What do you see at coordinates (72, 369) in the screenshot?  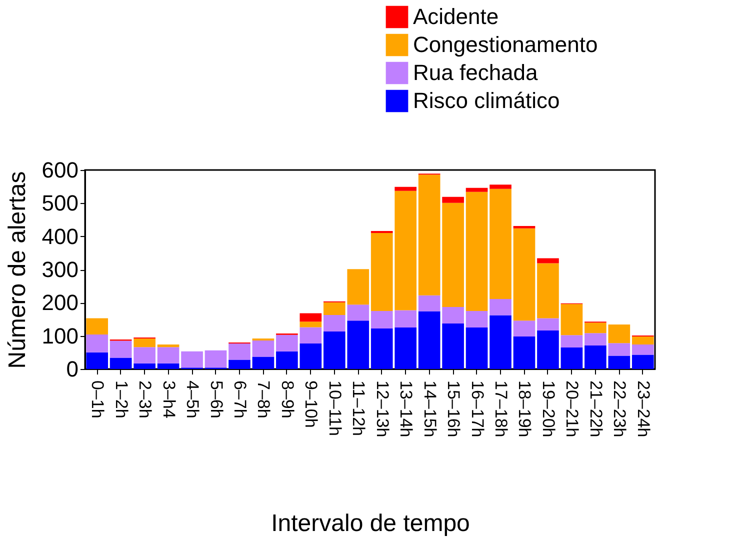 I see `y-tick-label: 0` at bounding box center [72, 369].